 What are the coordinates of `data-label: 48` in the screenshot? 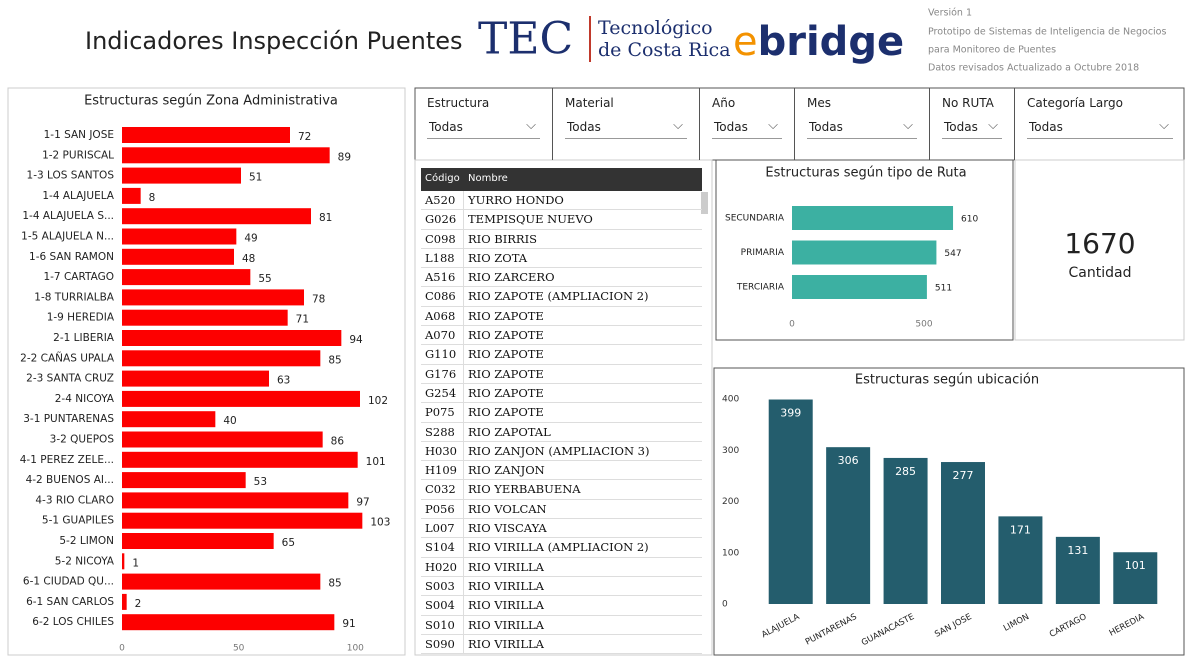 It's located at (248, 259).